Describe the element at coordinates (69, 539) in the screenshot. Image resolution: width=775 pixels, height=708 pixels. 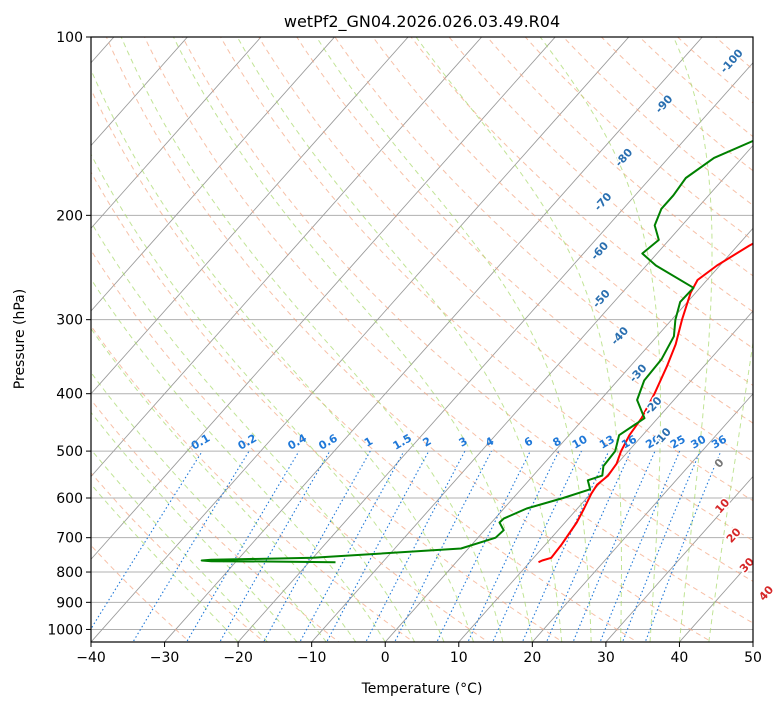
I see `y-tick-label: 700` at that location.